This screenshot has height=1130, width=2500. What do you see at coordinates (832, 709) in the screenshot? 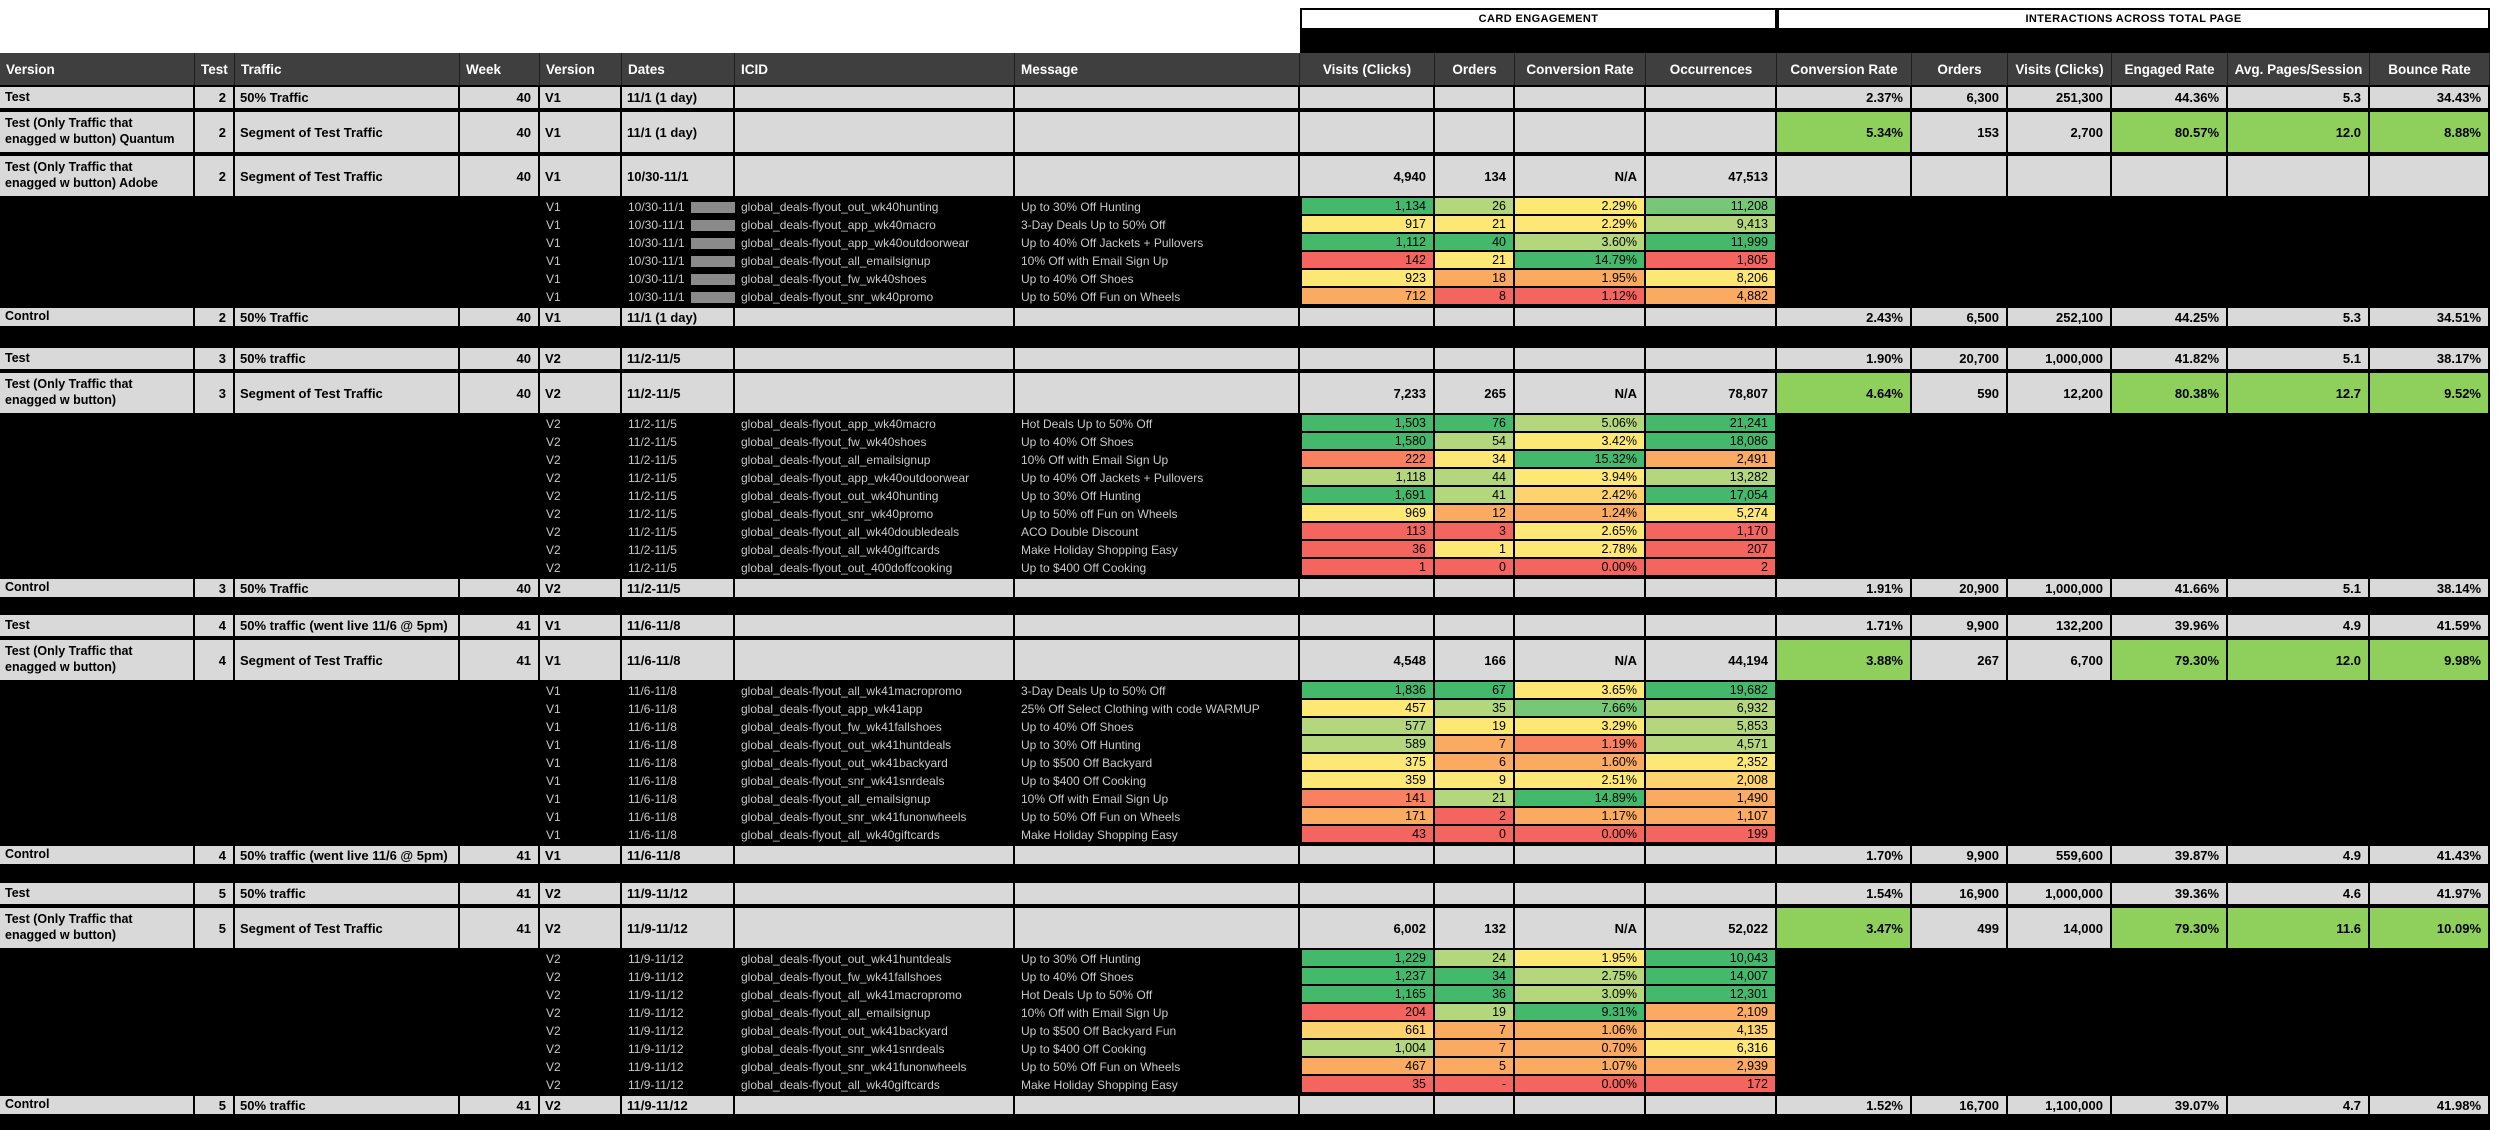
I see `cell-icid: global_deals-flyout_app_wk41app` at bounding box center [832, 709].